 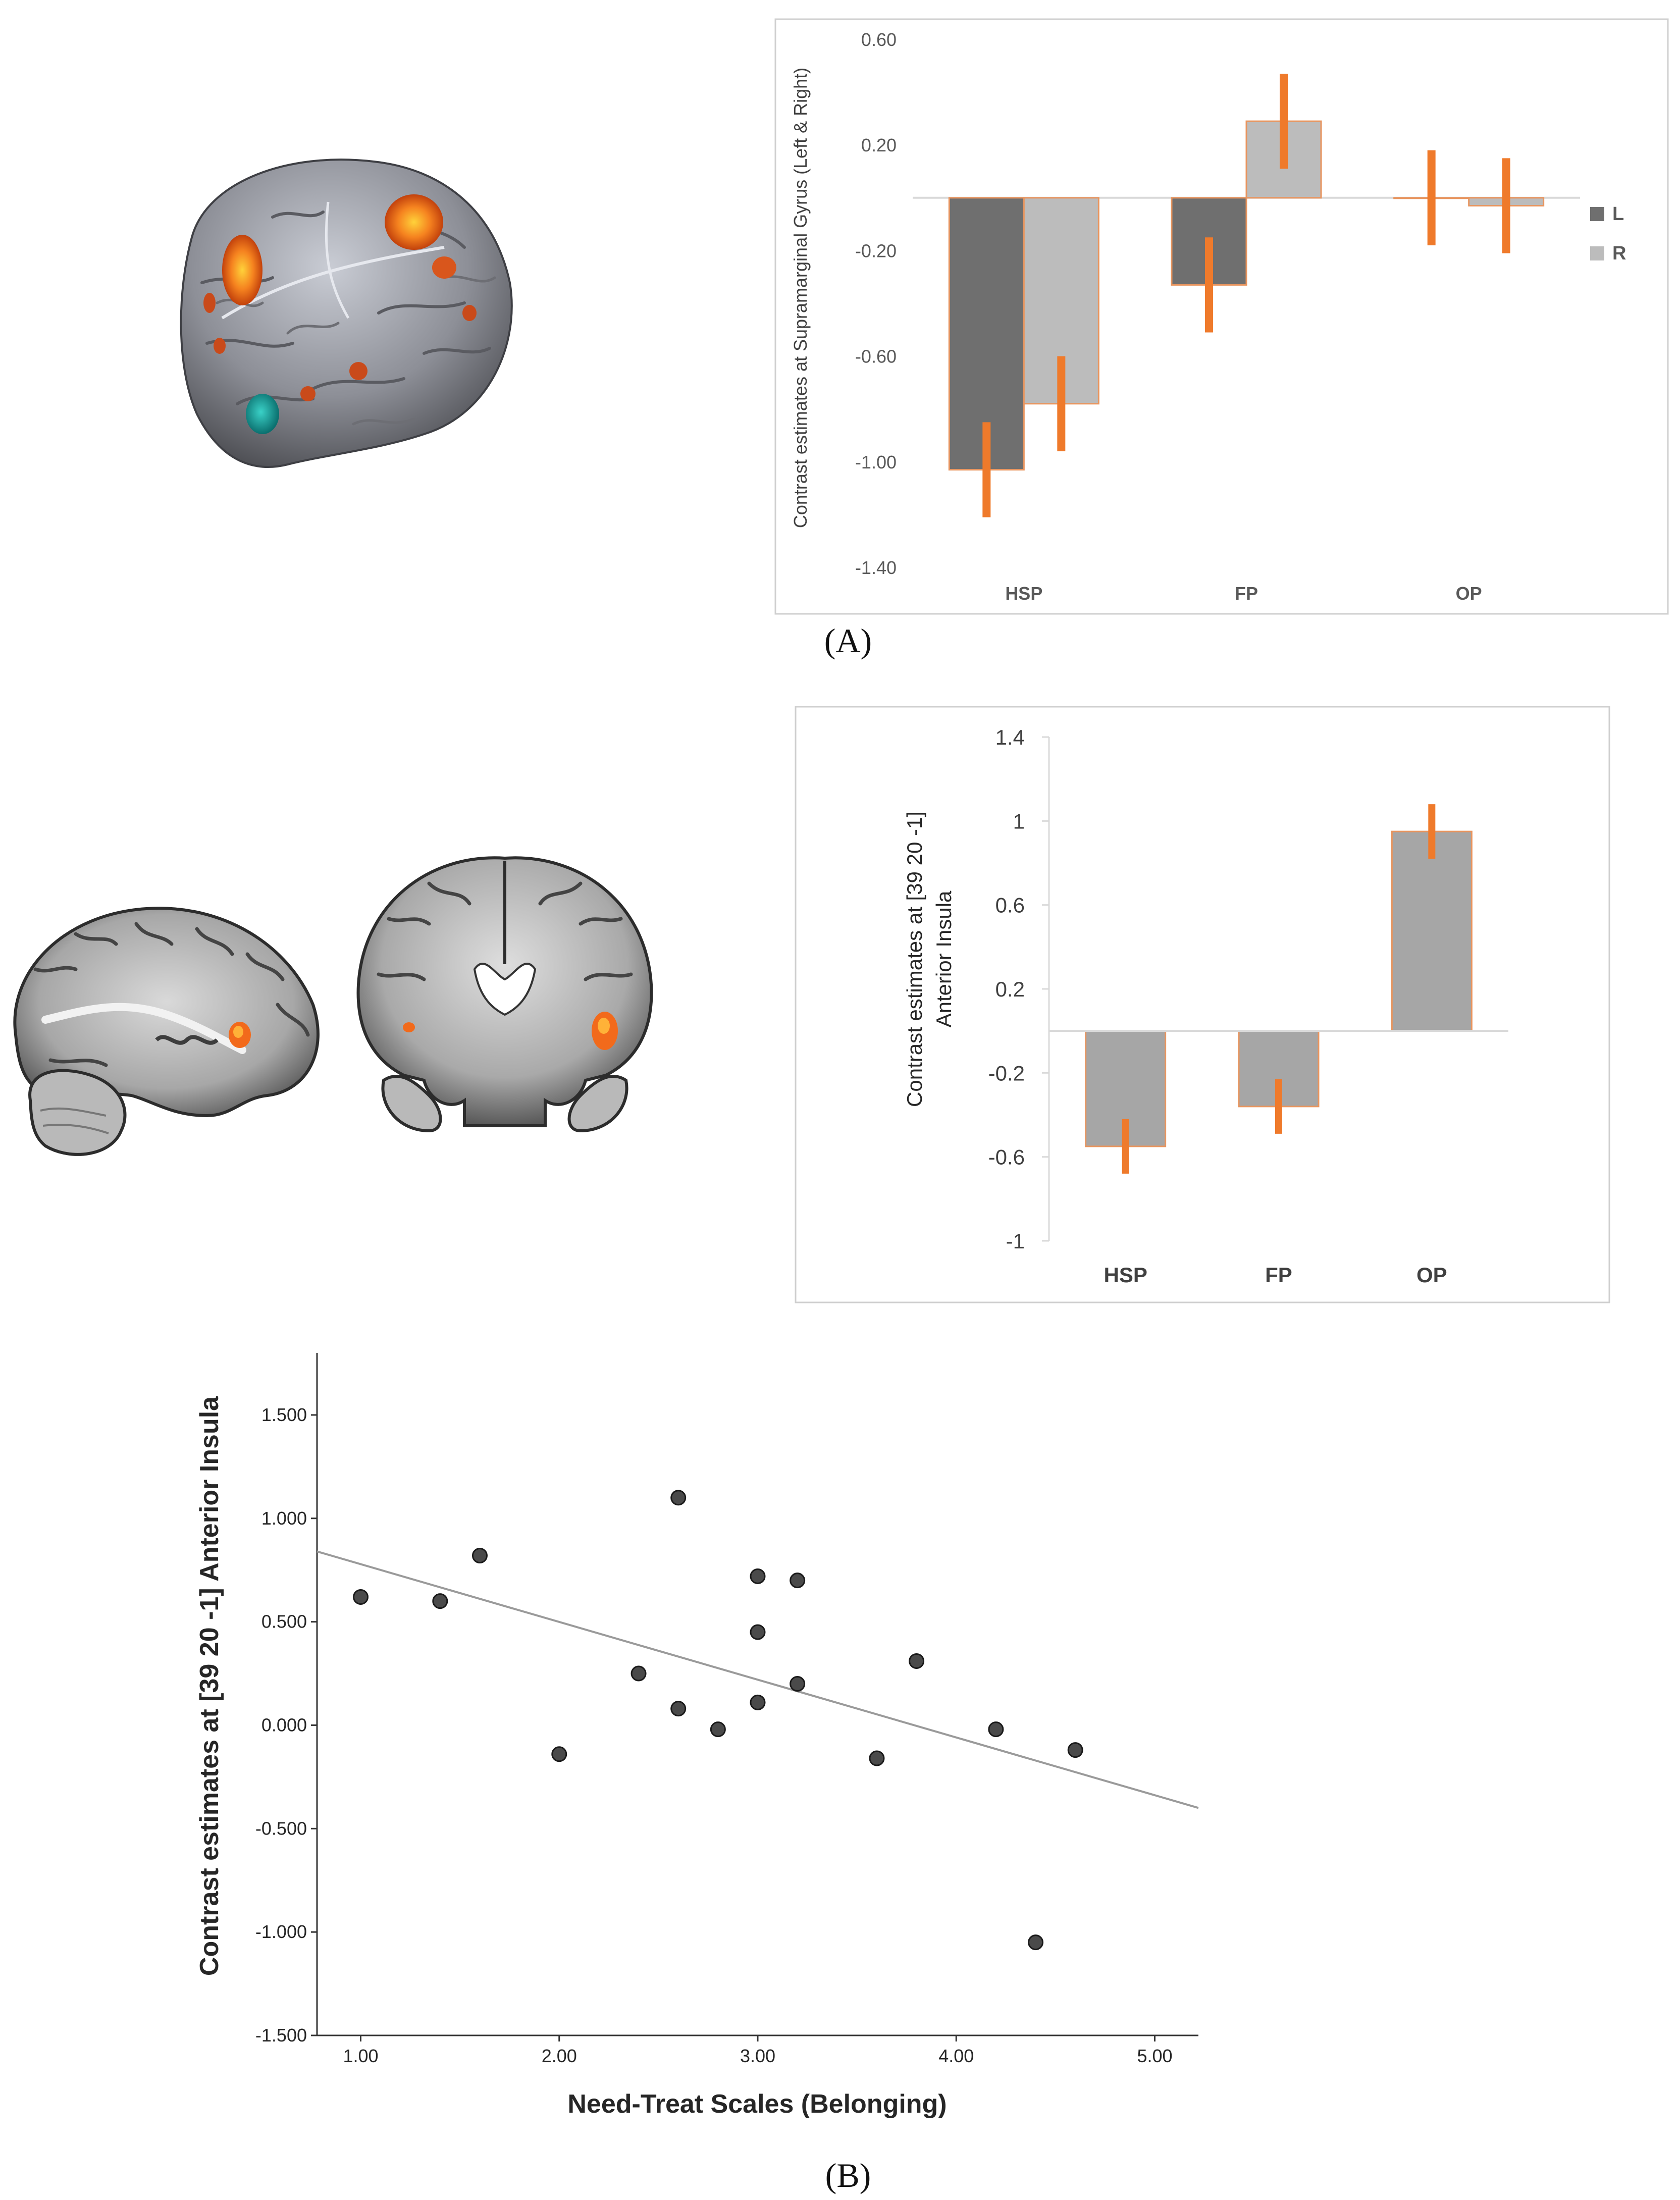 I want to click on y-tick-label: 0.6, so click(x=1010, y=906).